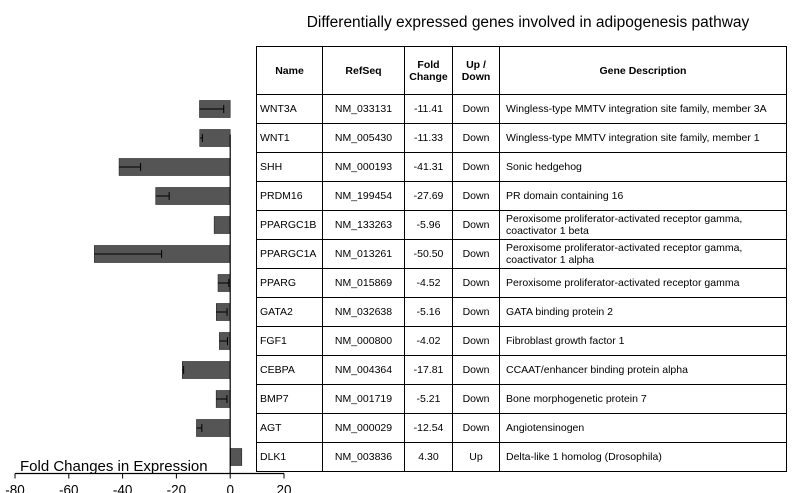 Image resolution: width=800 pixels, height=493 pixels. Describe the element at coordinates (69, 488) in the screenshot. I see `x-tick-label: -60` at that location.